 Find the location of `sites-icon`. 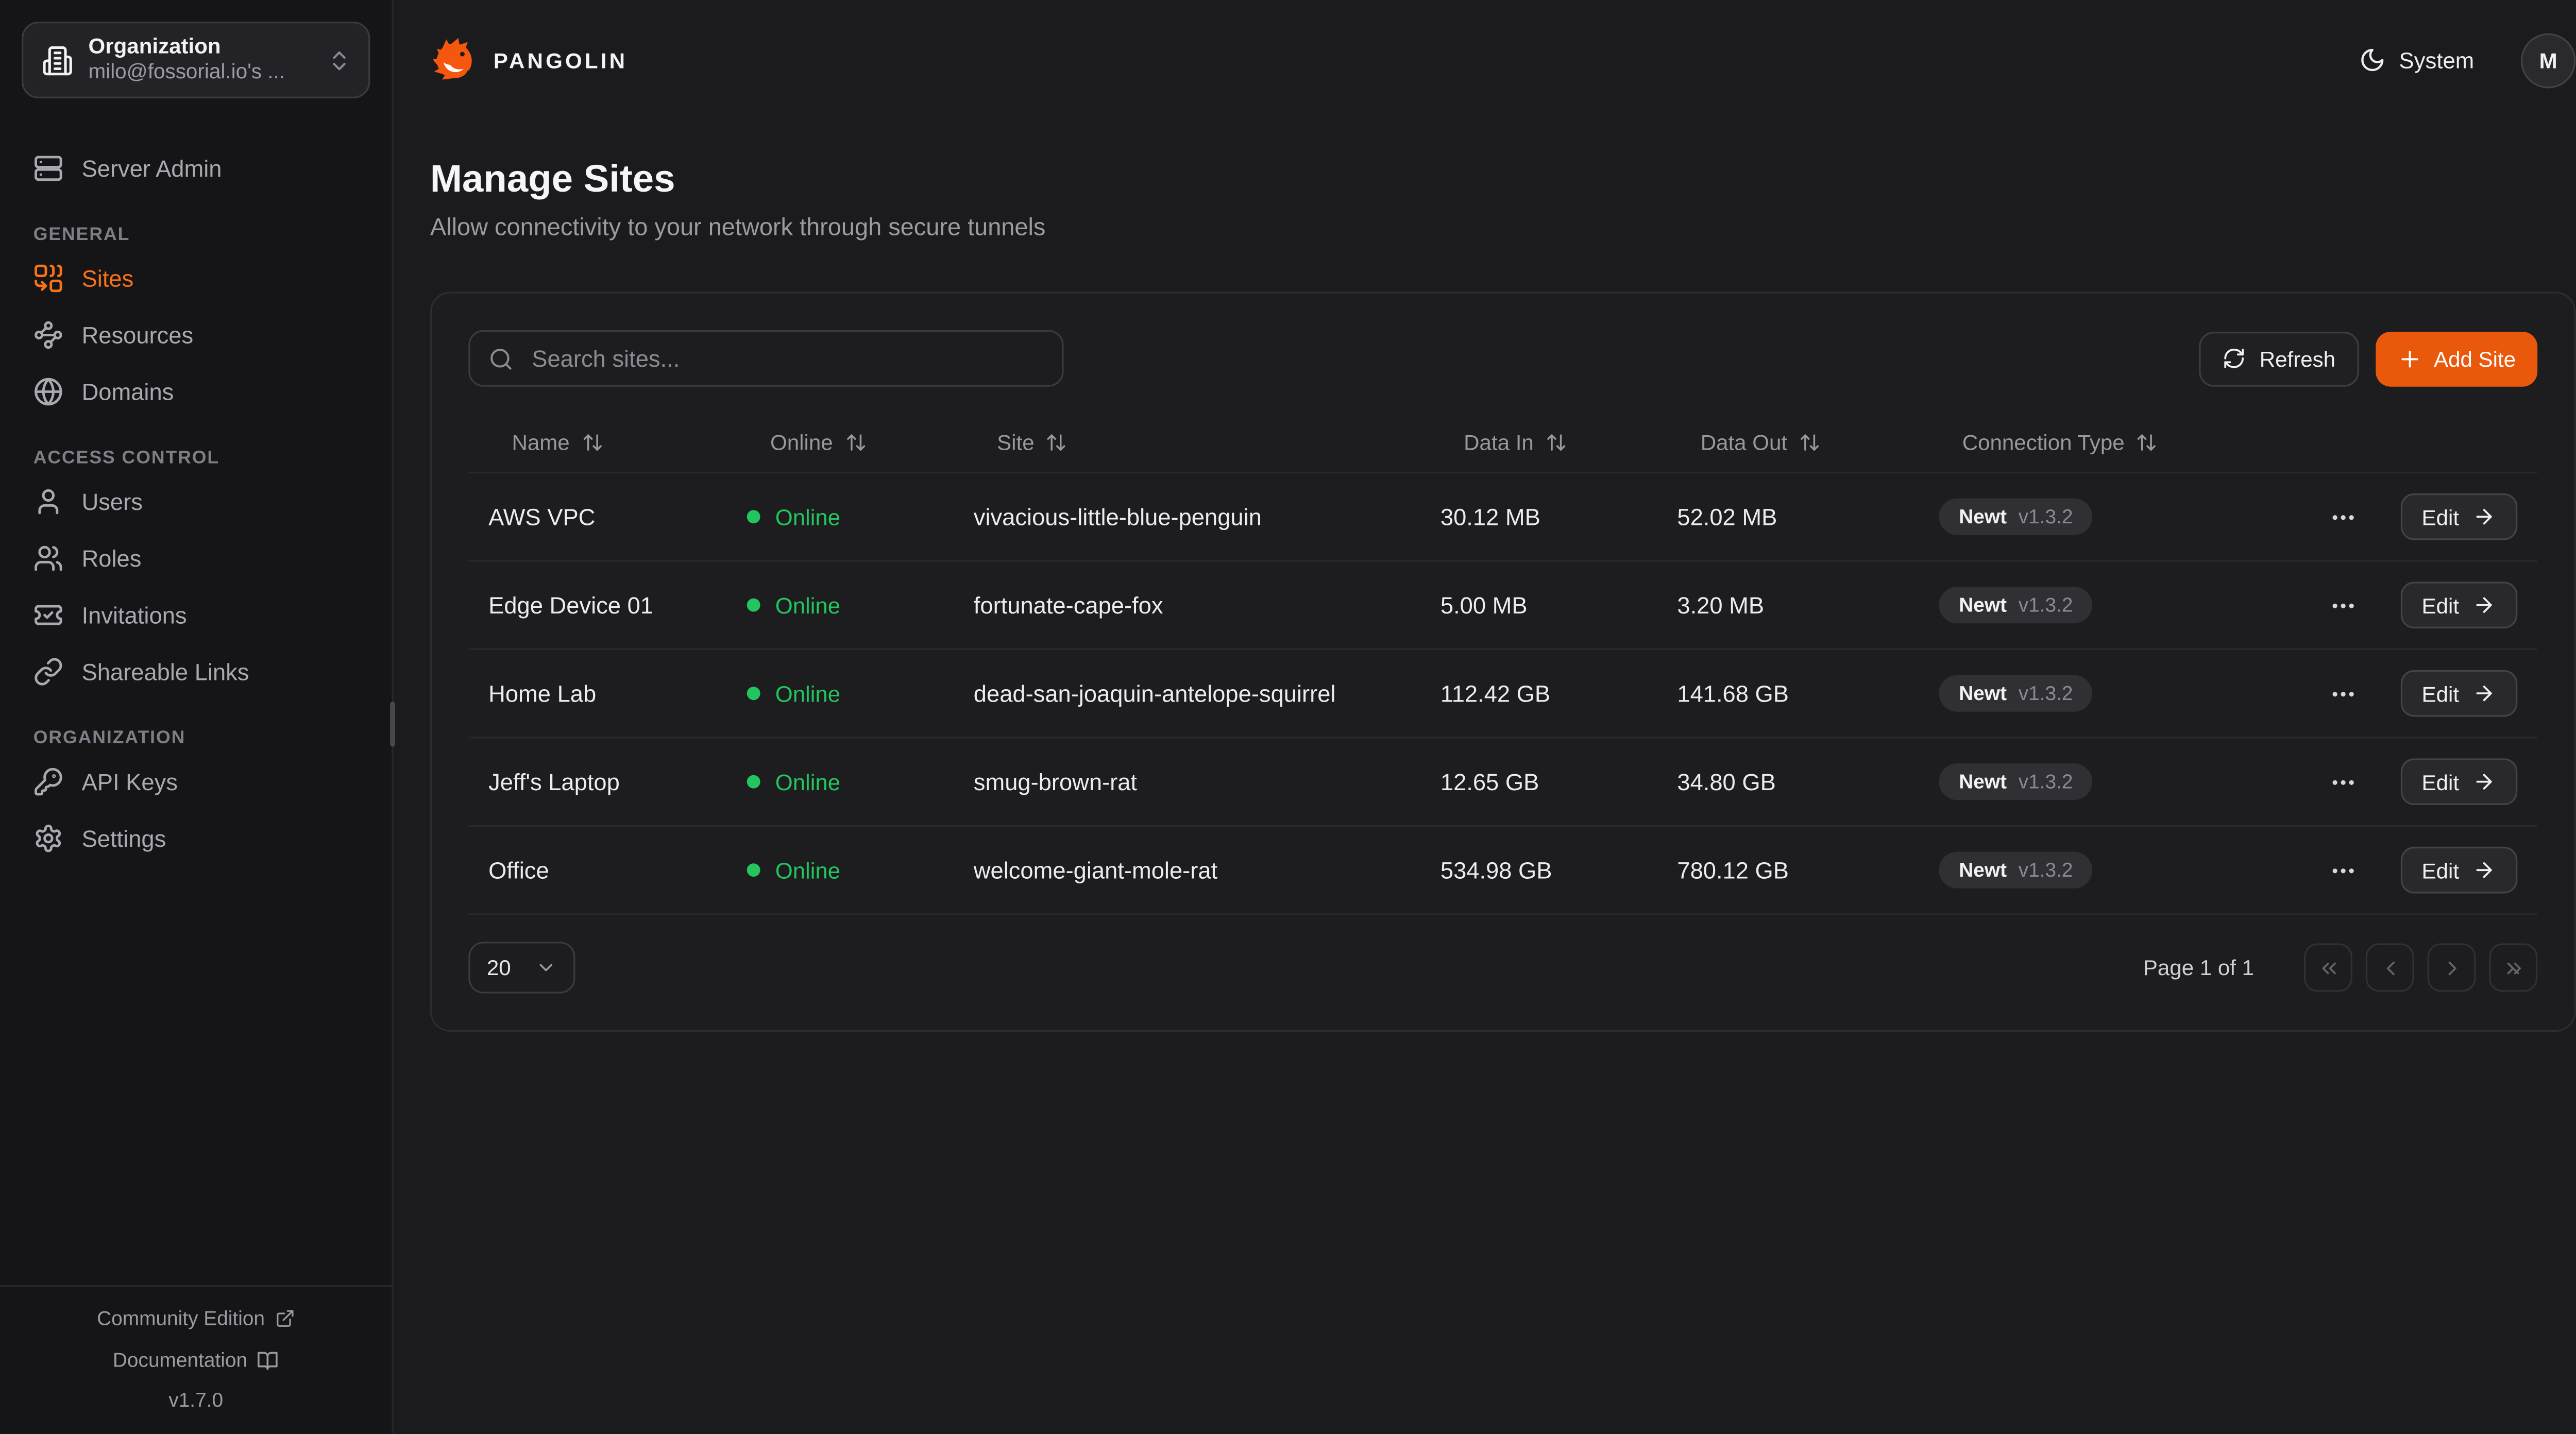

sites-icon is located at coordinates (48, 278).